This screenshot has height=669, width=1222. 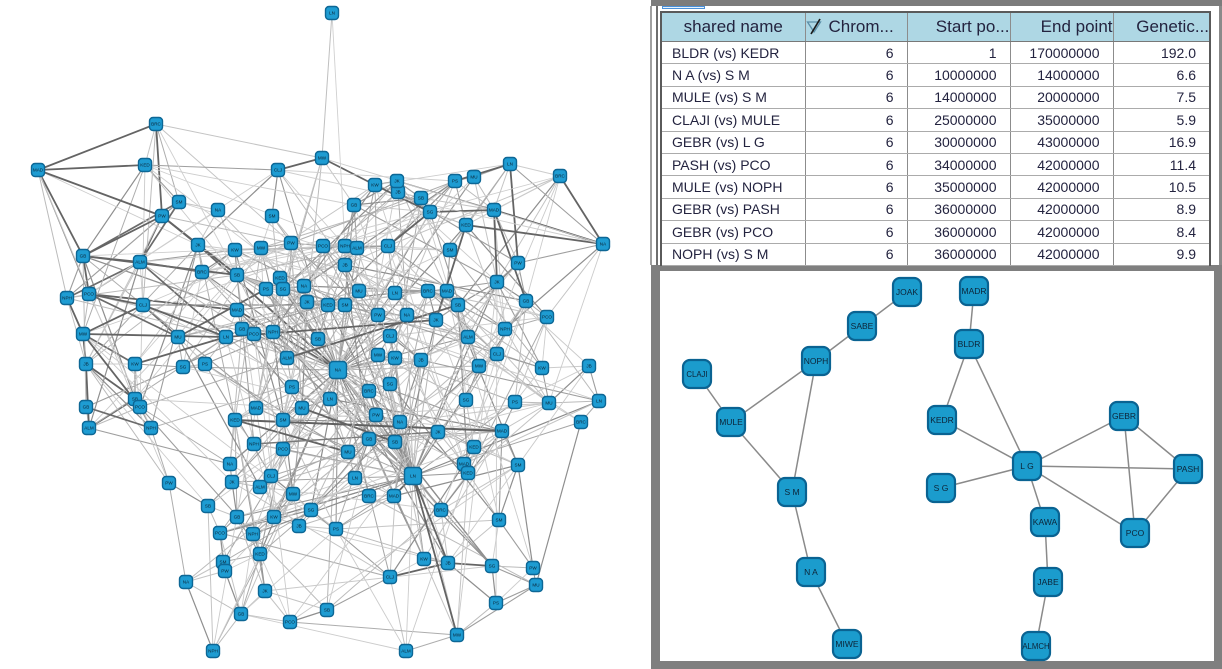 I want to click on svg-text: N A, so click(x=811, y=572).